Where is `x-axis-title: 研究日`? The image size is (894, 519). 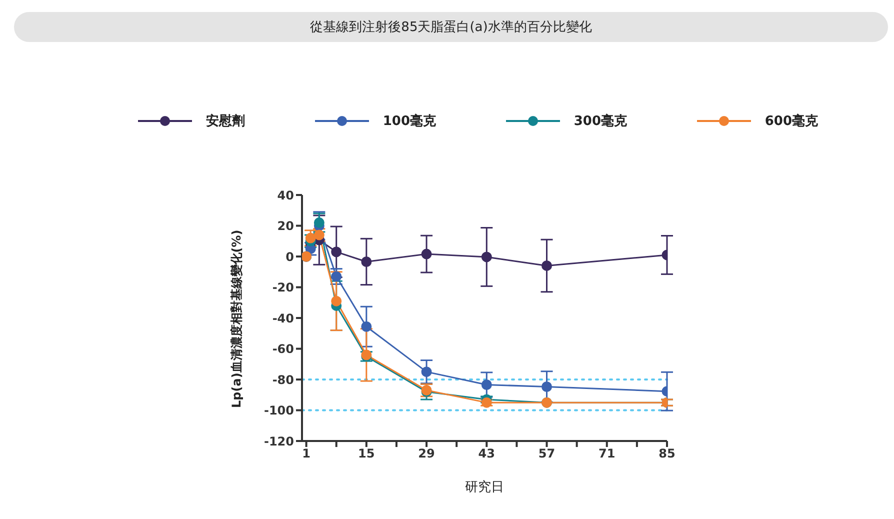
x-axis-title: 研究日 is located at coordinates (484, 487).